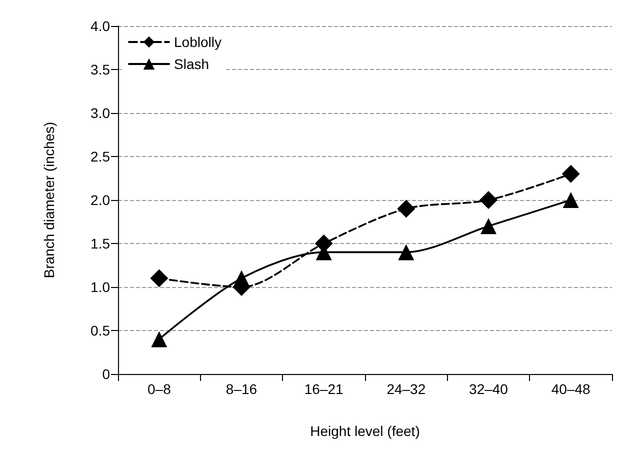 The height and width of the screenshot is (466, 642). What do you see at coordinates (100, 113) in the screenshot?
I see `y-tick-label: 3.0` at bounding box center [100, 113].